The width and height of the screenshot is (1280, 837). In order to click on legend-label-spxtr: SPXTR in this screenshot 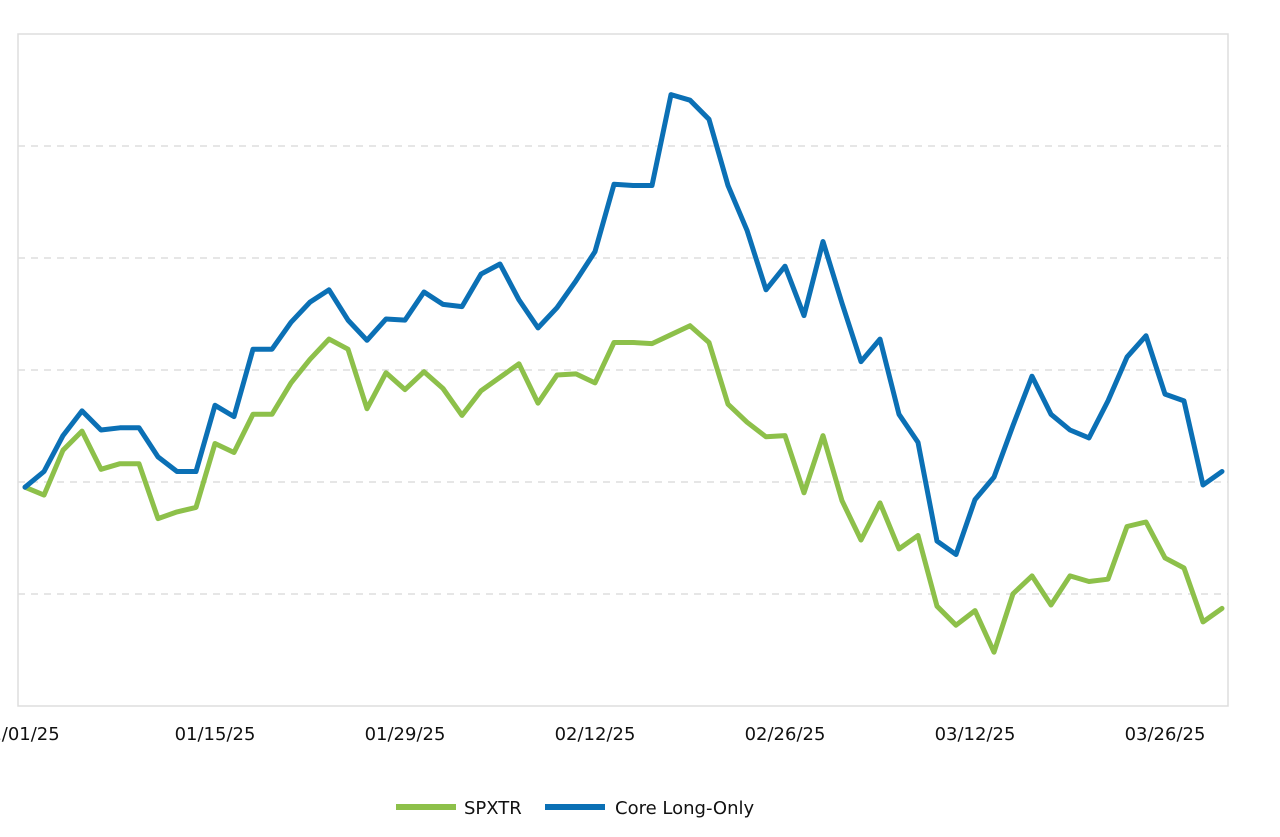, I will do `click(493, 808)`.